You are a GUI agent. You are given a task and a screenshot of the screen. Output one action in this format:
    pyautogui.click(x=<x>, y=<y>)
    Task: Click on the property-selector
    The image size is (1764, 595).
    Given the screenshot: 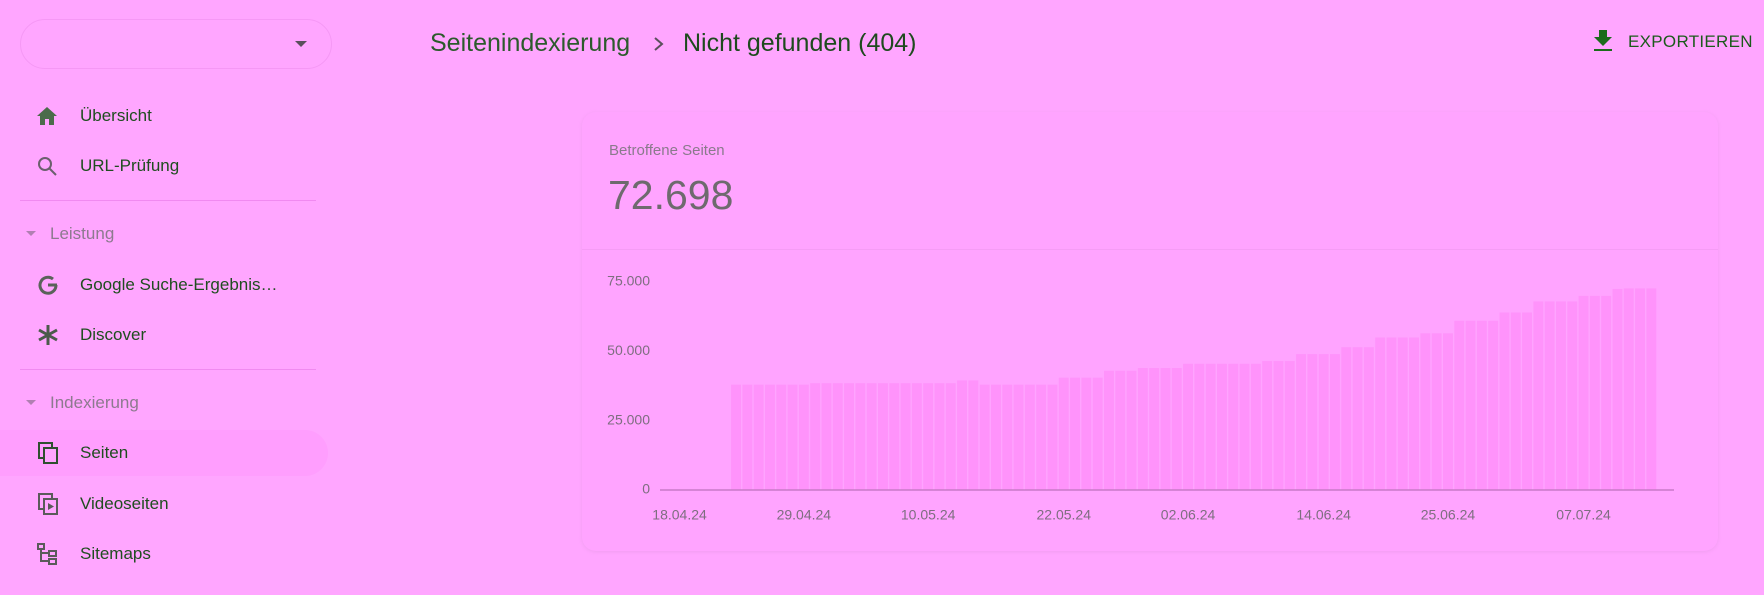 What is the action you would take?
    pyautogui.click(x=176, y=44)
    